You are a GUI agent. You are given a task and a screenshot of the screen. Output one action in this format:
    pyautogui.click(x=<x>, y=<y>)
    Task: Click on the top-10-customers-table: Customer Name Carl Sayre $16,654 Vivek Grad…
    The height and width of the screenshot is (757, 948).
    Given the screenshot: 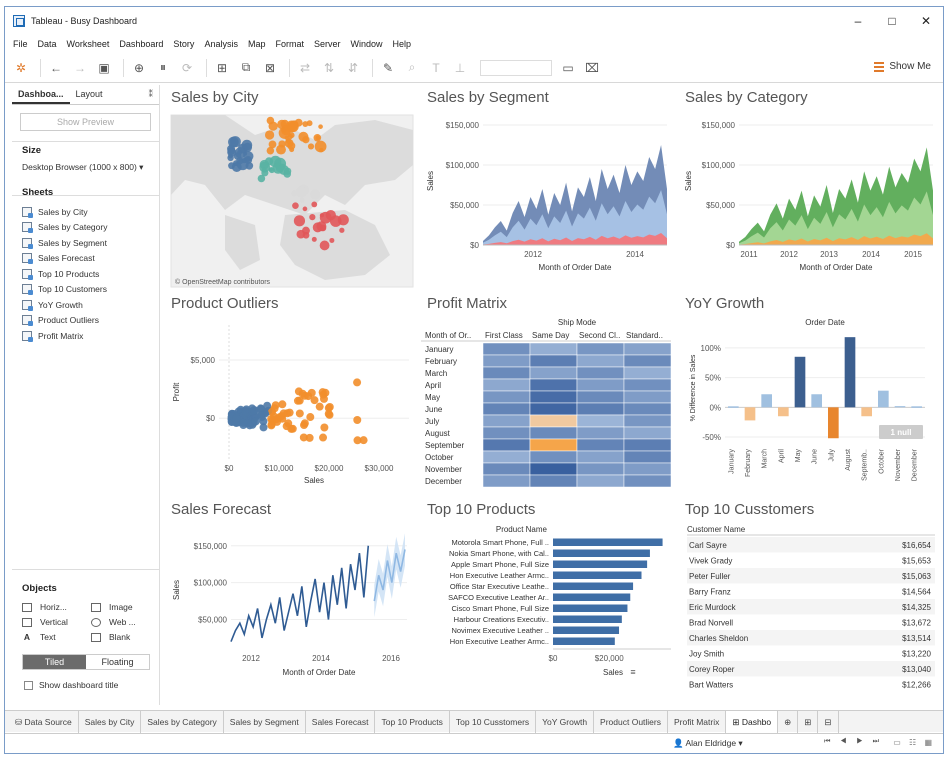 What is the action you would take?
    pyautogui.click(x=810, y=602)
    